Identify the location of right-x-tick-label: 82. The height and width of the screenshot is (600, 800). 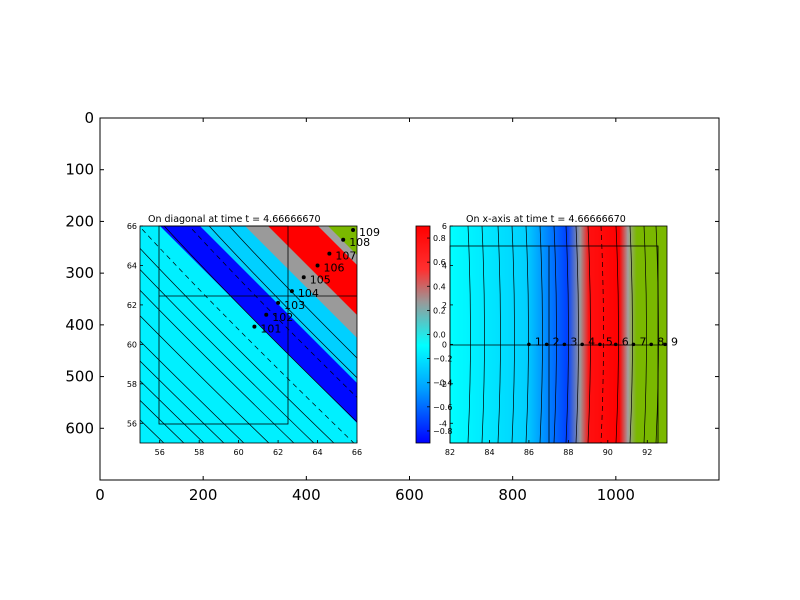
(450, 452).